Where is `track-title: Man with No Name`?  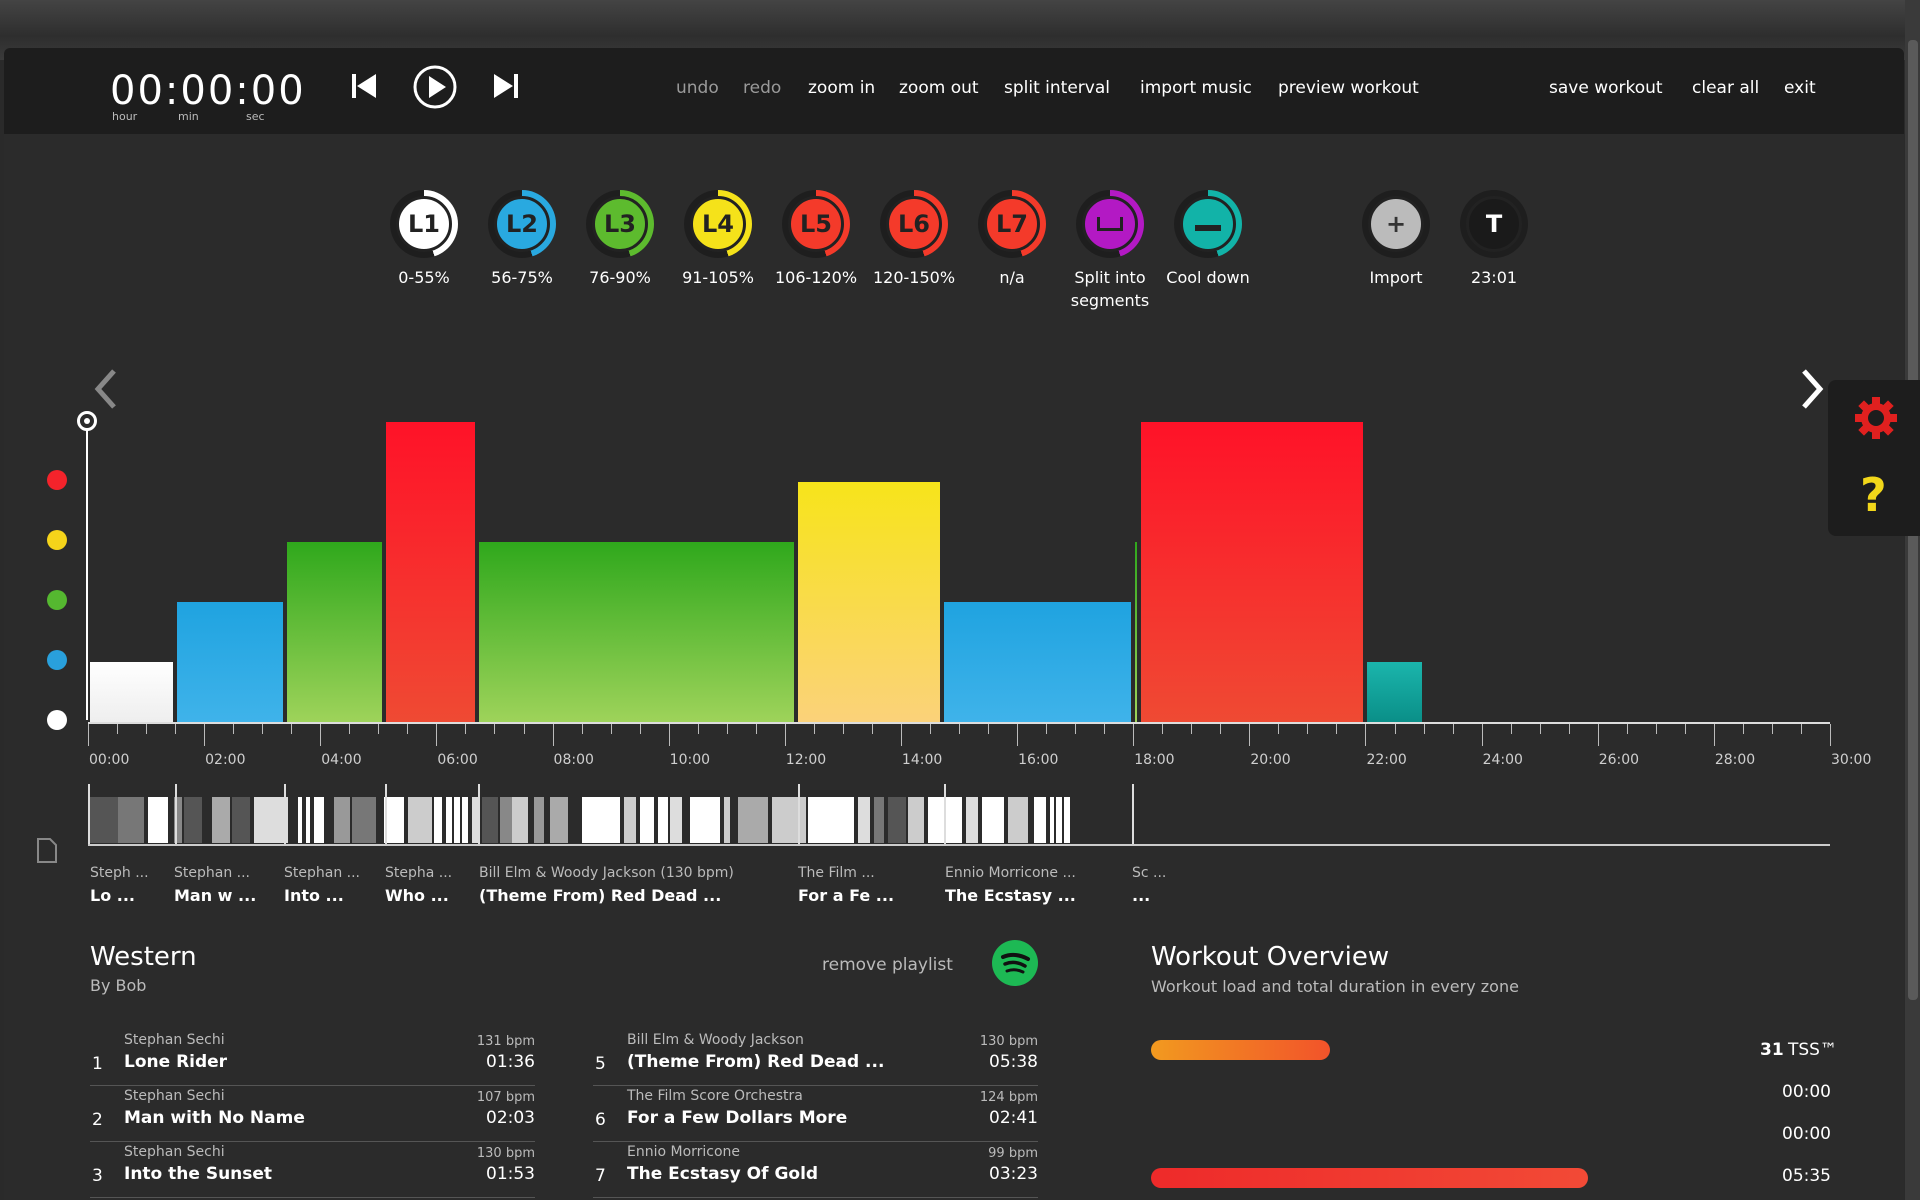 track-title: Man with No Name is located at coordinates (214, 1118).